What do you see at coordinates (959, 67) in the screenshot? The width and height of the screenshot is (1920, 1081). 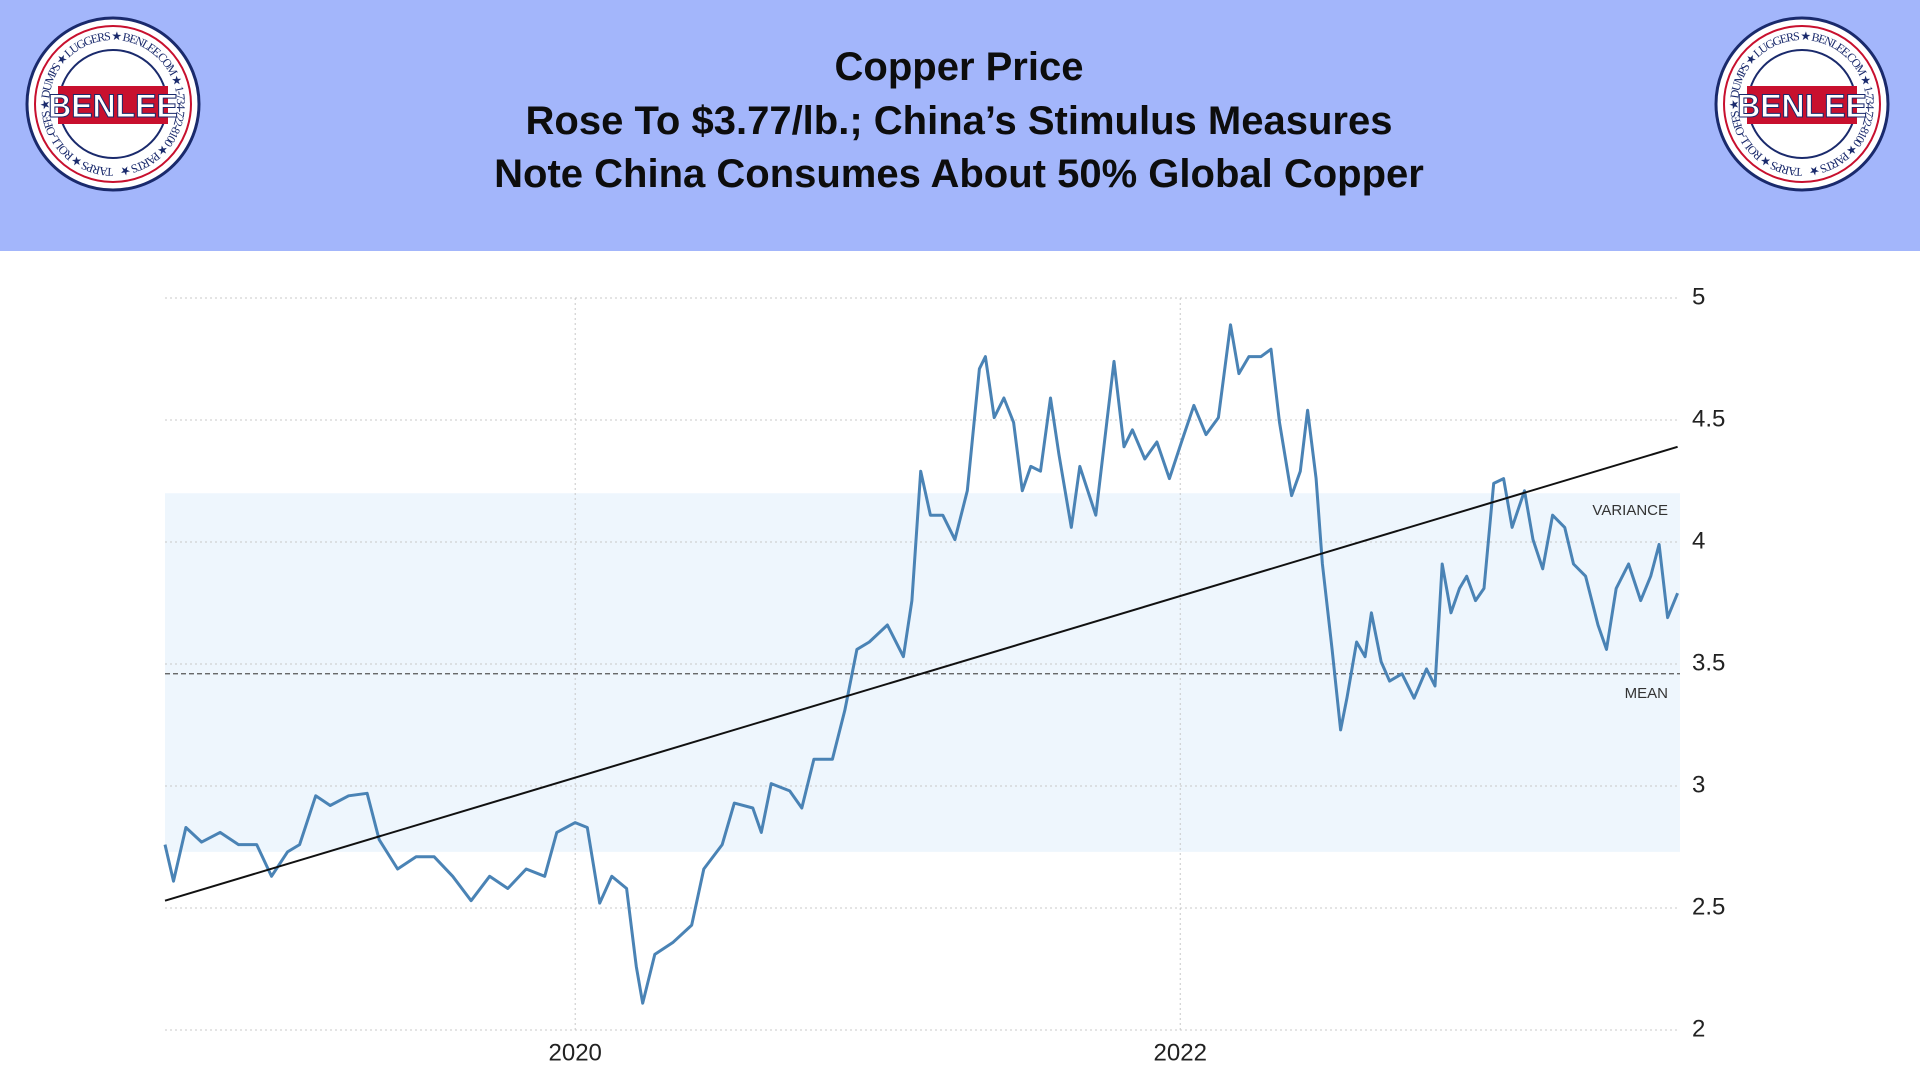 I see `title-line: Copper Price` at bounding box center [959, 67].